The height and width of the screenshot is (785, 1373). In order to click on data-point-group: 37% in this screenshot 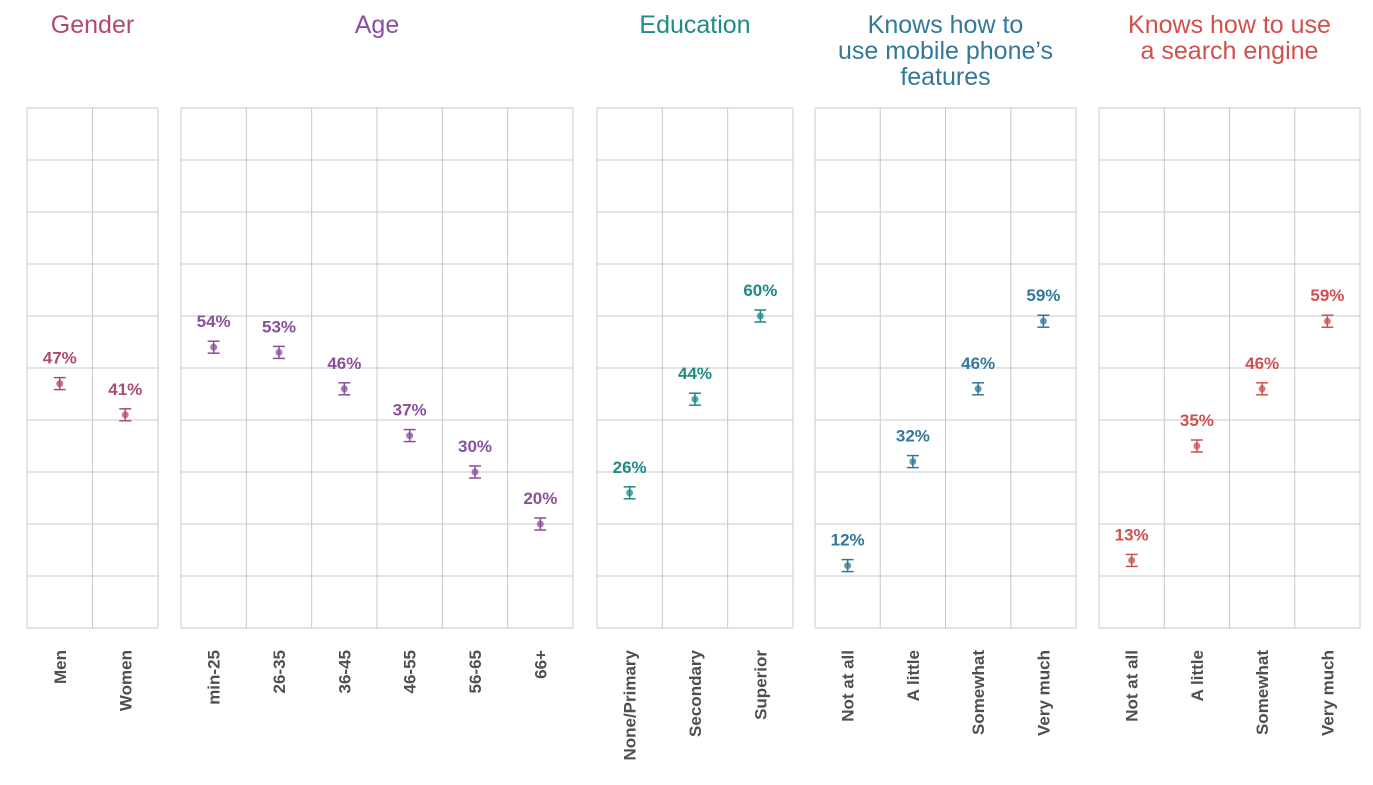, I will do `click(410, 422)`.